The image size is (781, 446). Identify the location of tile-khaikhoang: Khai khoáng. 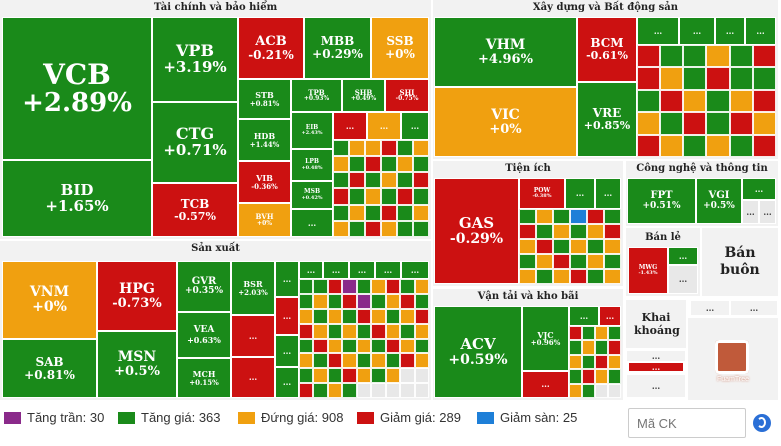
(656, 324).